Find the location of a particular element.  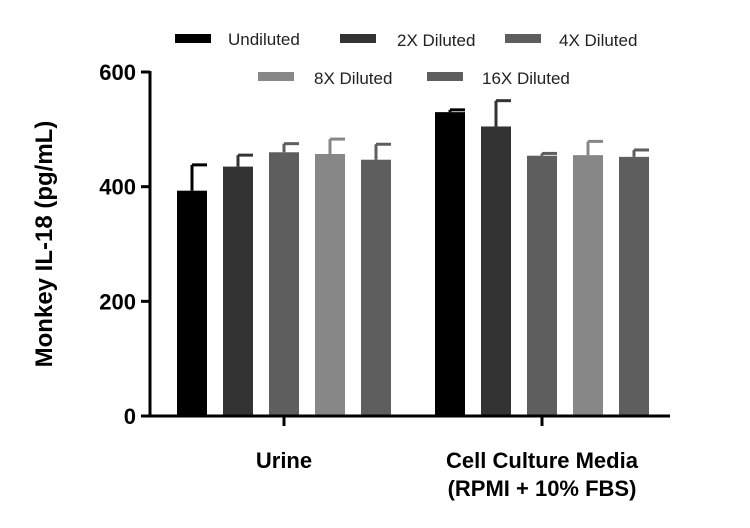

legend-label: 2X Diluted is located at coordinates (436, 40).